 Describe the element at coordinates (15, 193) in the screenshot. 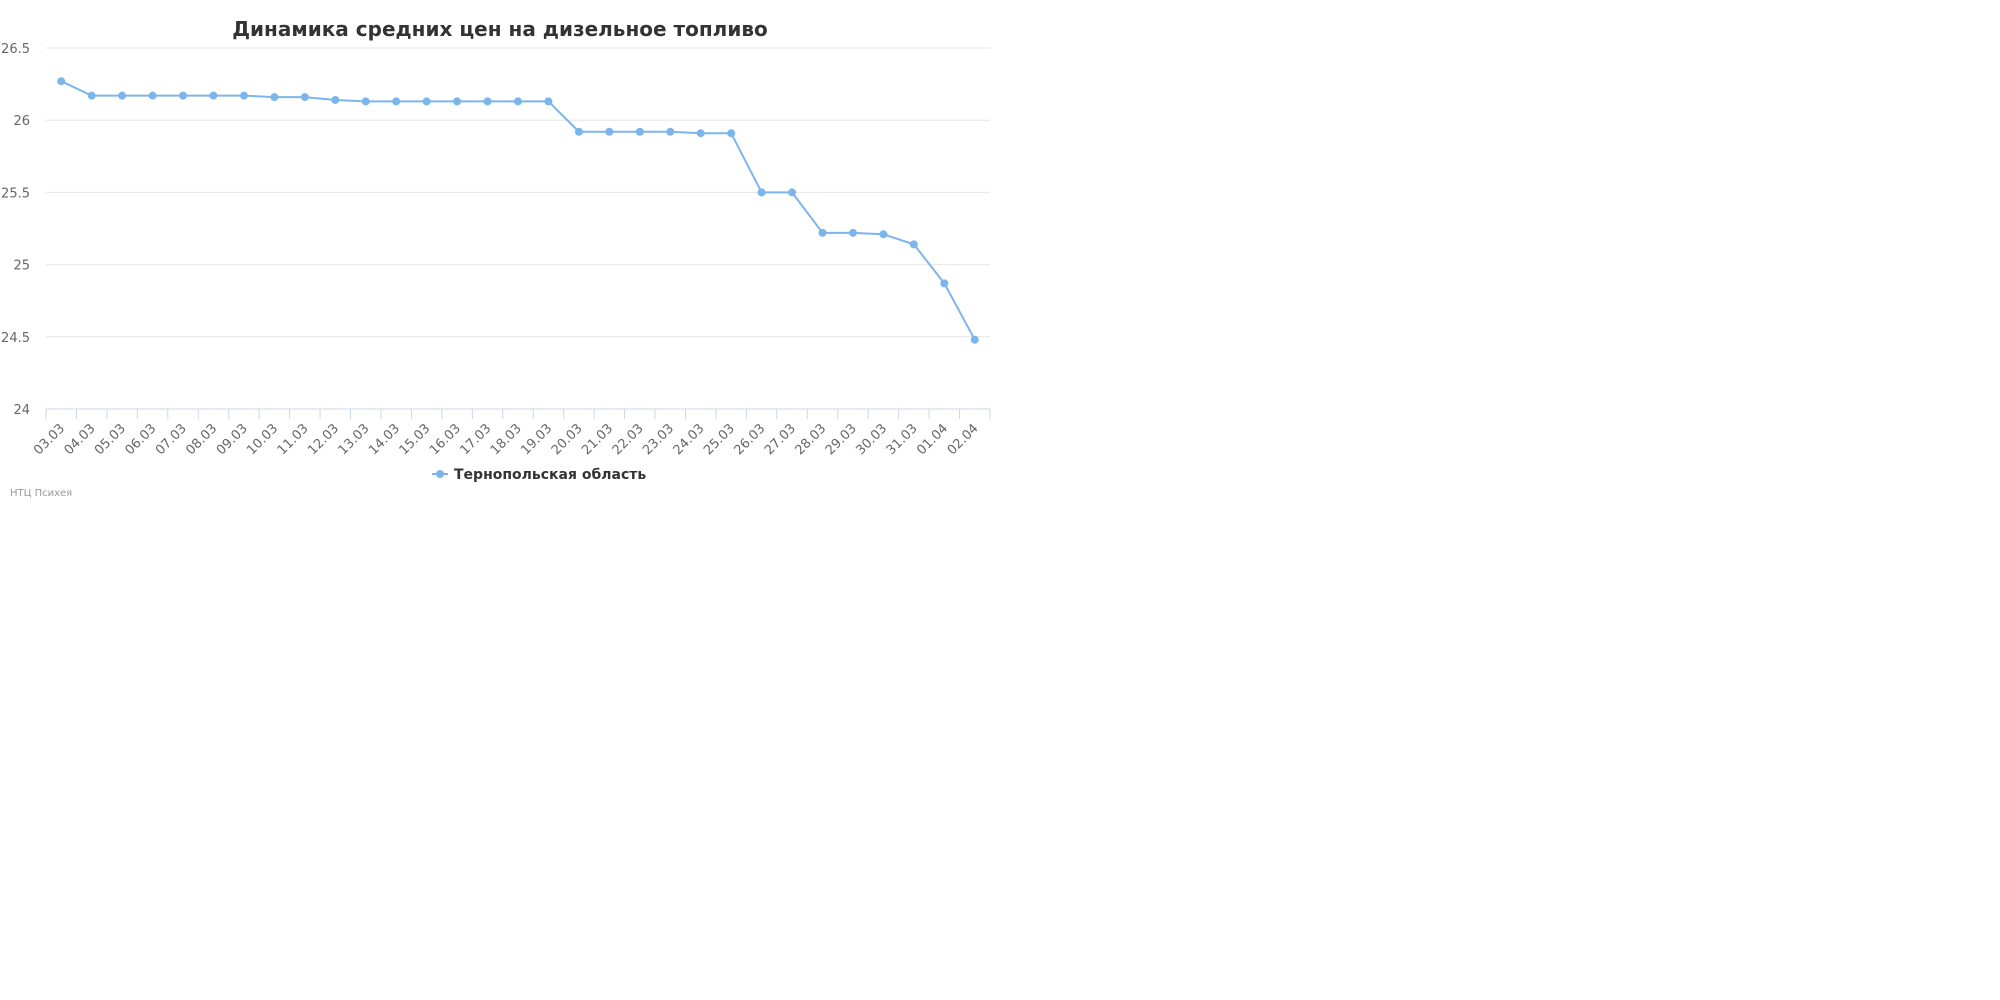

I see `y-tick-label: 25.5` at that location.